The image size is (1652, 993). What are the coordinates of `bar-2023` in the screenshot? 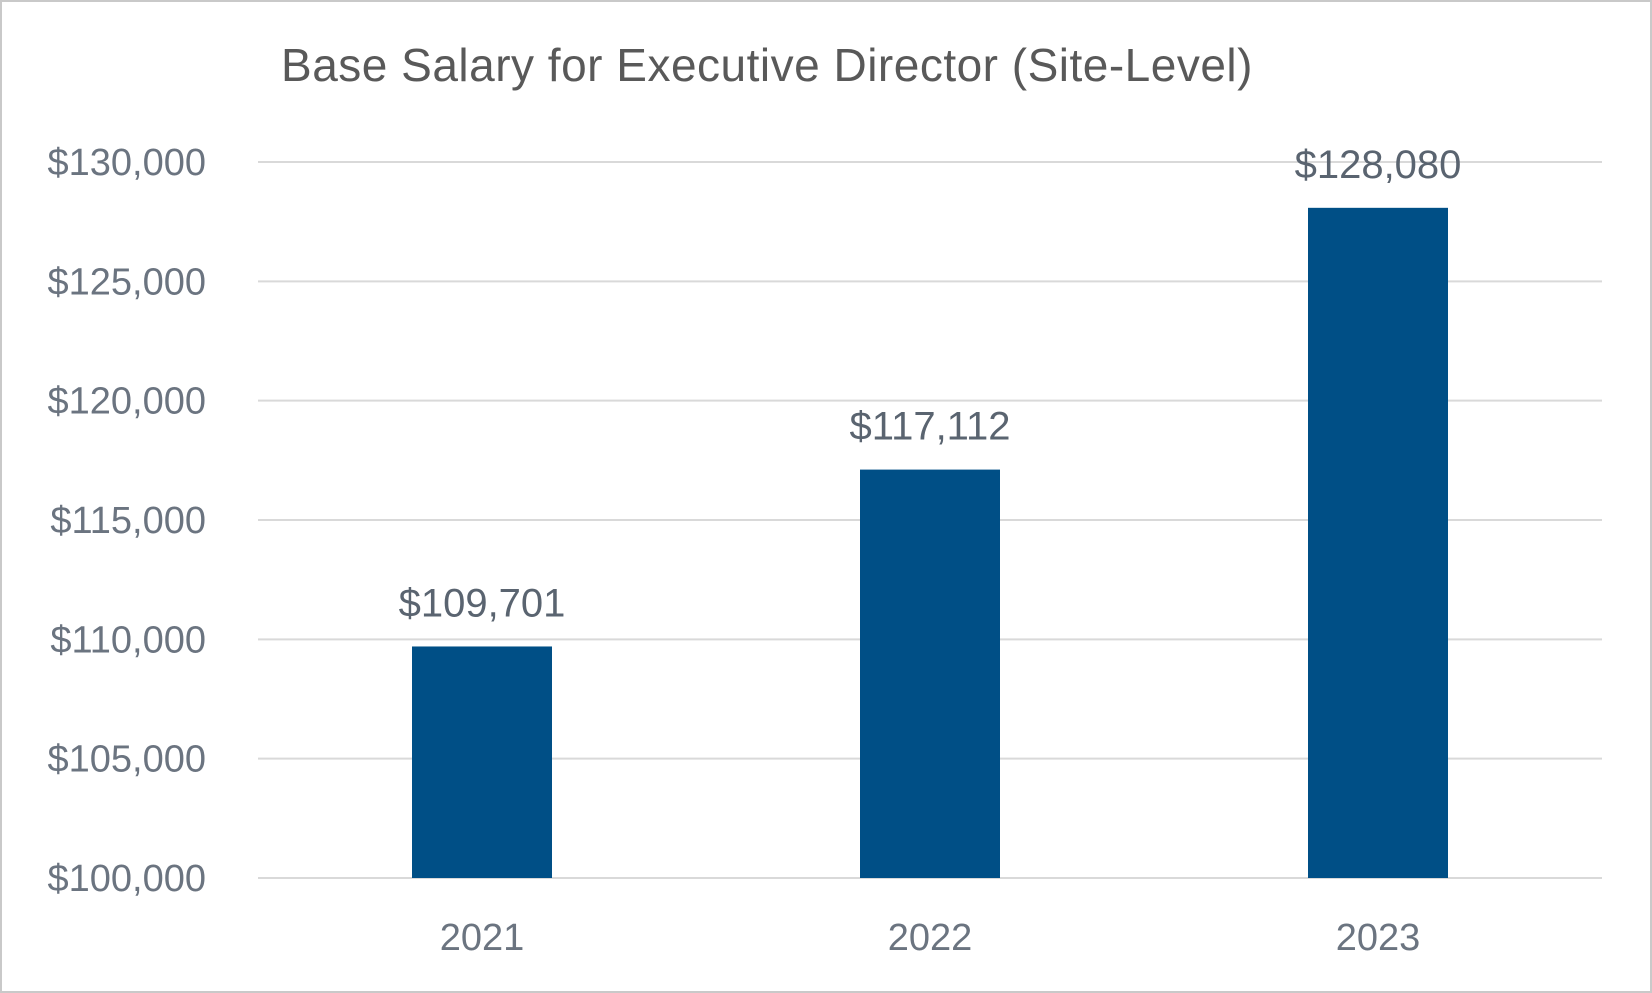 It's located at (1378, 543).